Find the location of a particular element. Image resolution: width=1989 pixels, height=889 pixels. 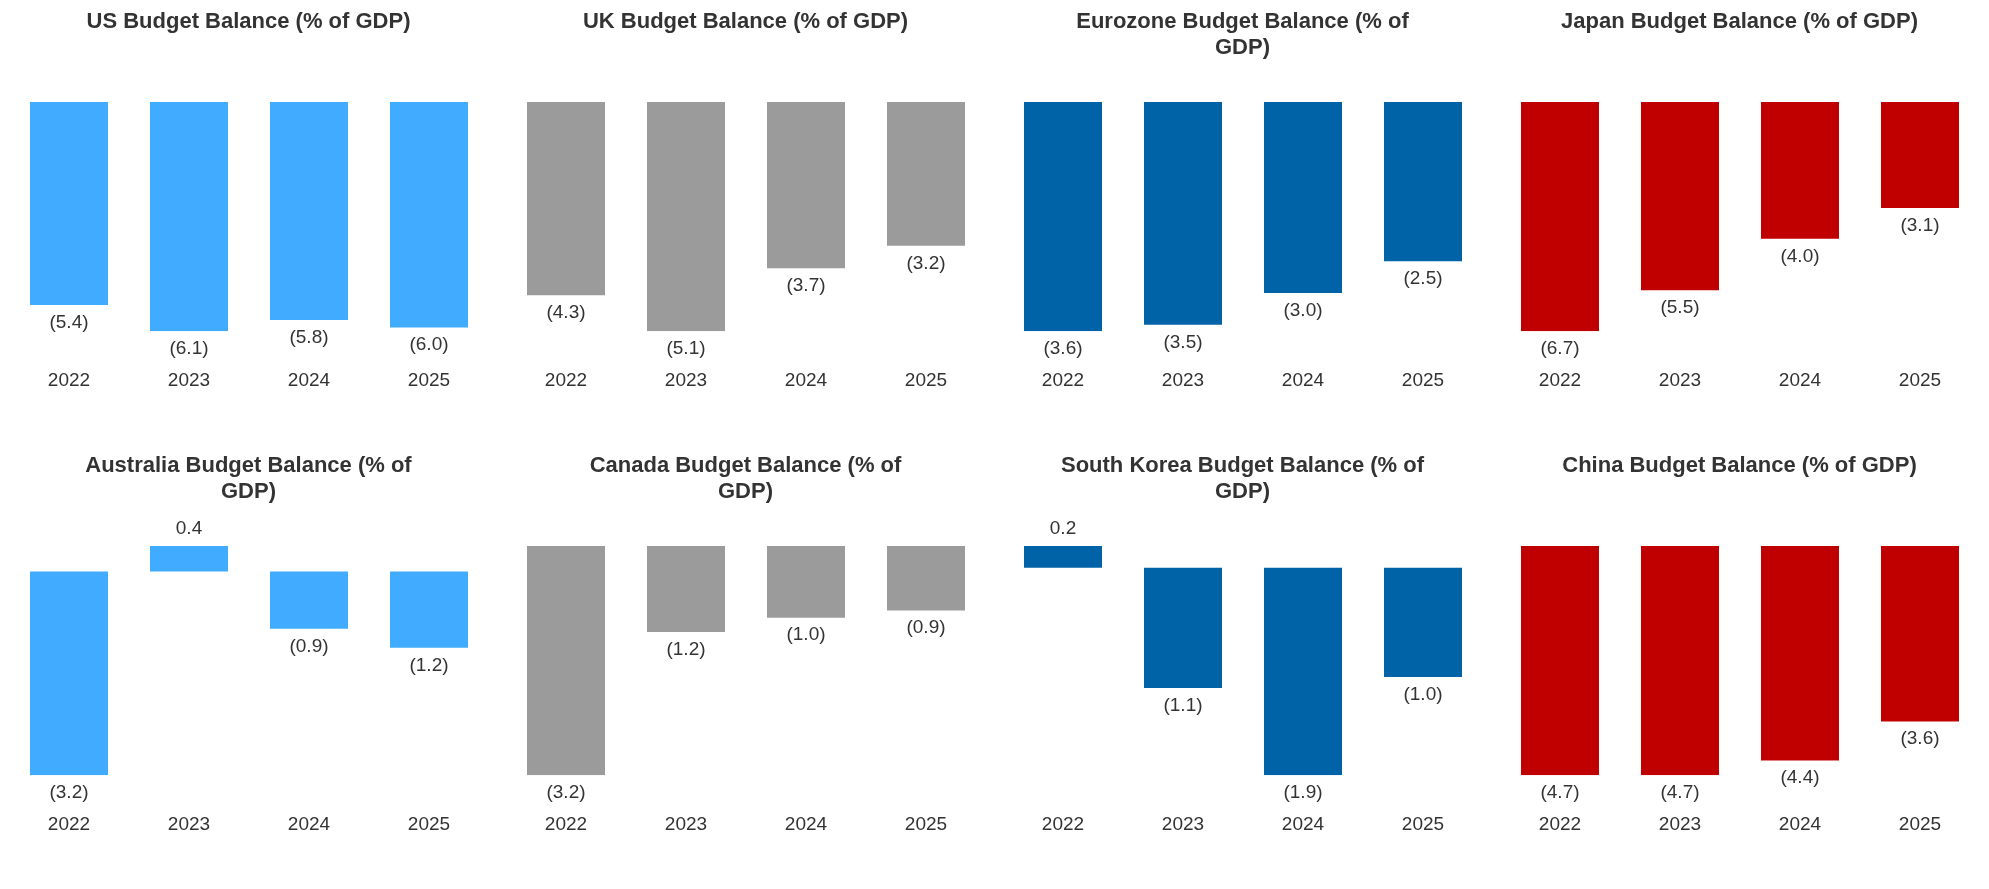

data-label: (5.8) is located at coordinates (308, 336).